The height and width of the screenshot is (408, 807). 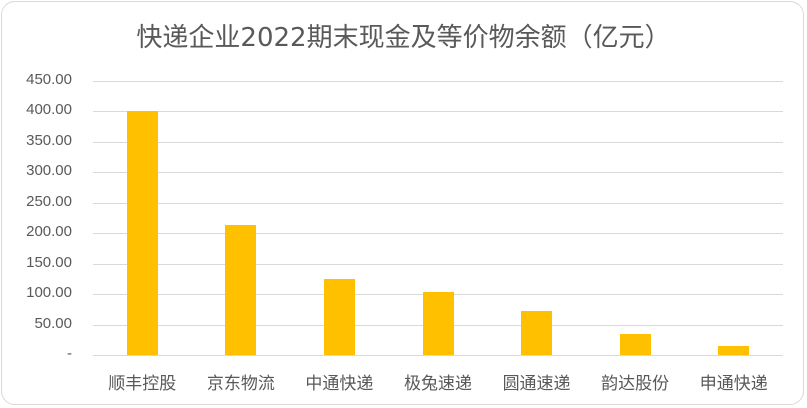 What do you see at coordinates (49, 79) in the screenshot?
I see `y-tick-label: 450.00` at bounding box center [49, 79].